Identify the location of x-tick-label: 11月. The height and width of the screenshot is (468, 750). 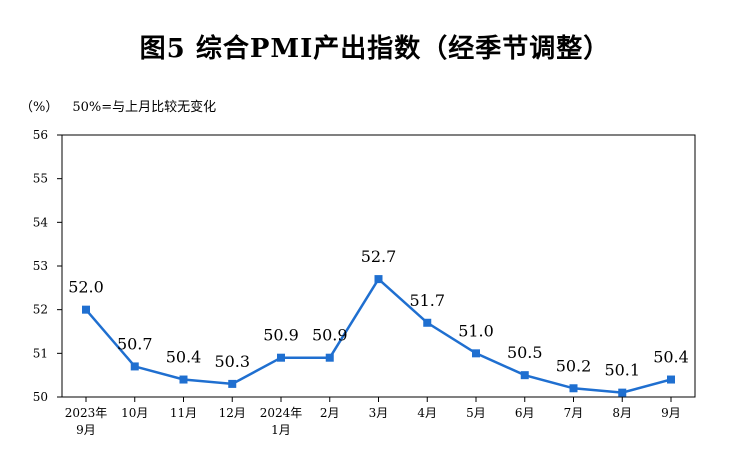
(183, 413).